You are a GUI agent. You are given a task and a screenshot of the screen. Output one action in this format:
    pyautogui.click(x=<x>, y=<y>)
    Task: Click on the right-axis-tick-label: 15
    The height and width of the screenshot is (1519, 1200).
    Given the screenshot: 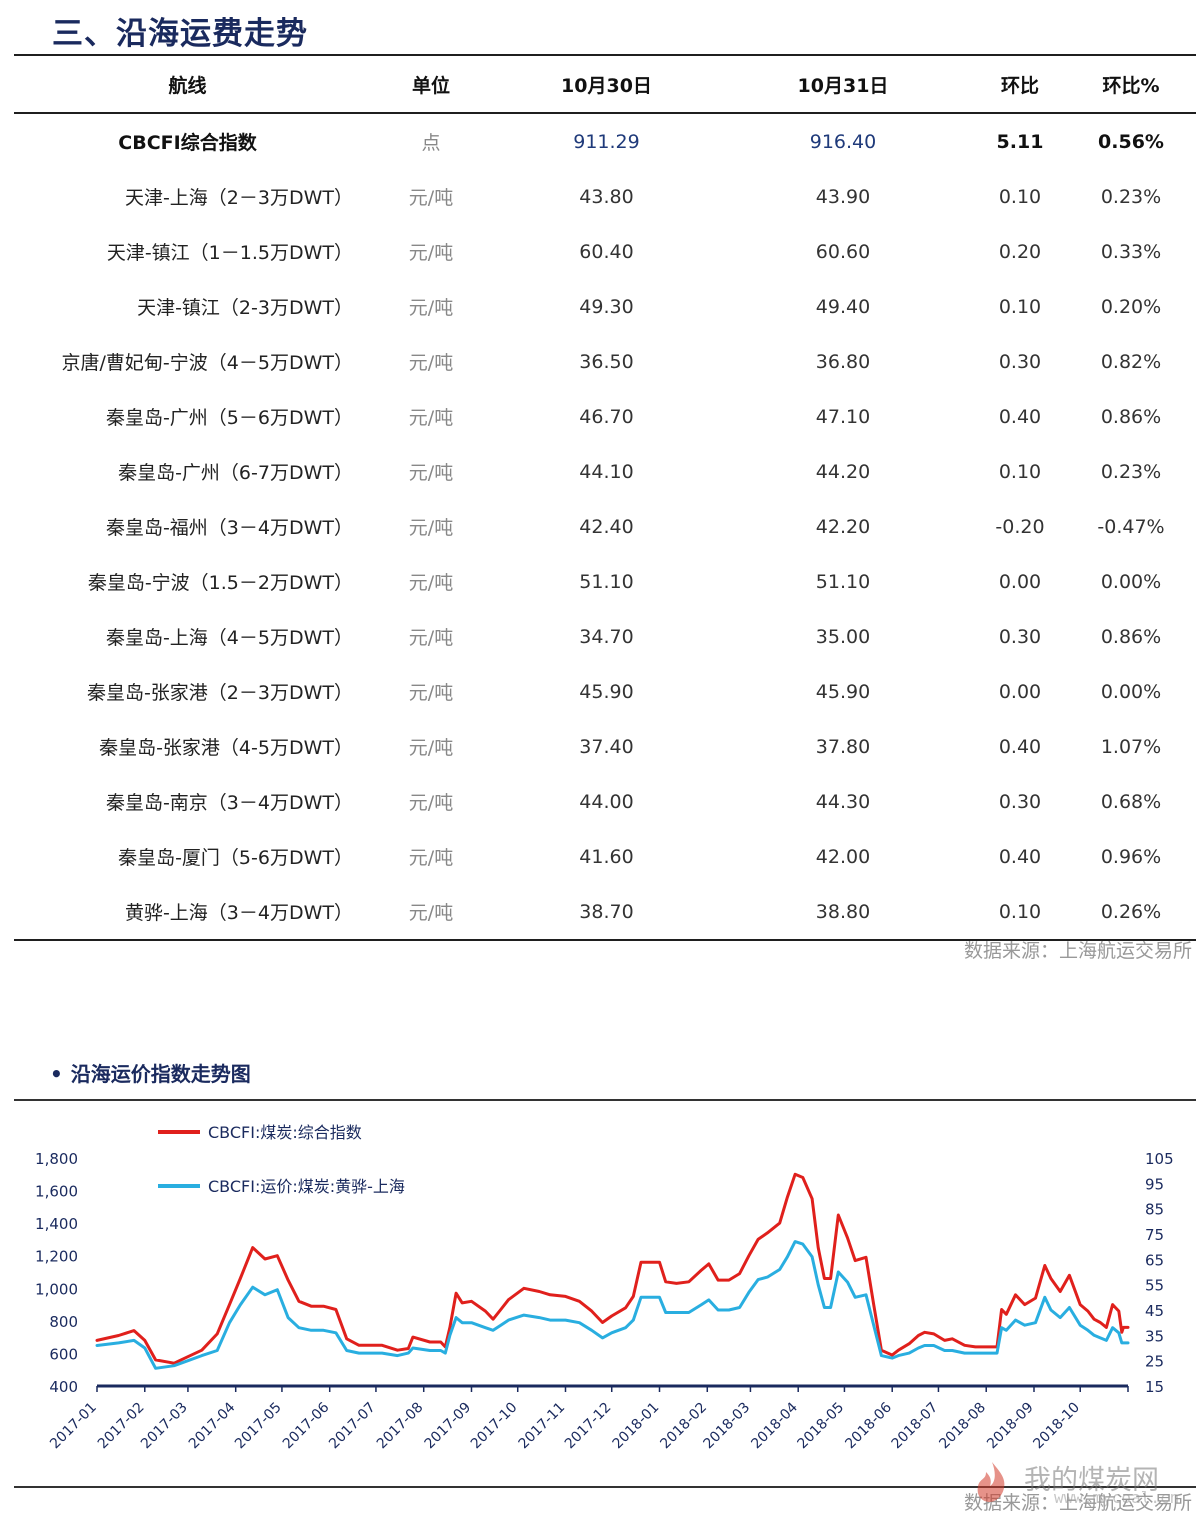 What is the action you would take?
    pyautogui.click(x=1154, y=1387)
    